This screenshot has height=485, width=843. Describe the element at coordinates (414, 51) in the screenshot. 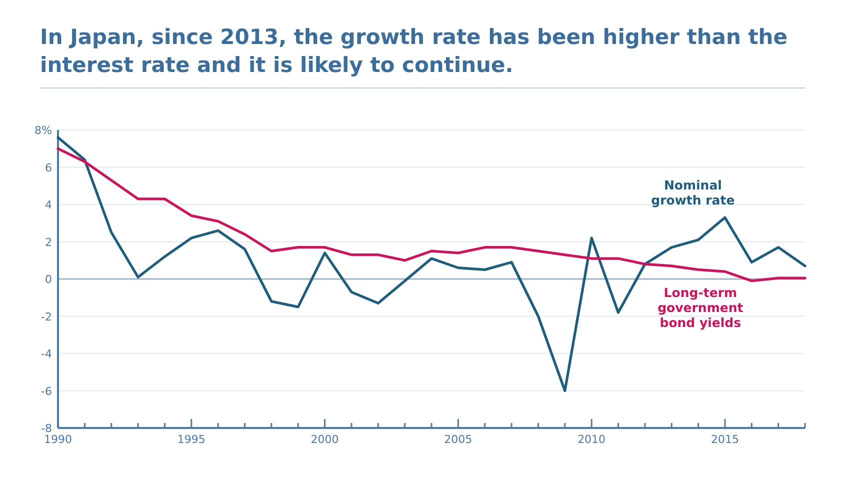

I see `chart-title: In Japan, since 2013, the growth rate has been higher than the interest rate and it is likely to continue.` at that location.